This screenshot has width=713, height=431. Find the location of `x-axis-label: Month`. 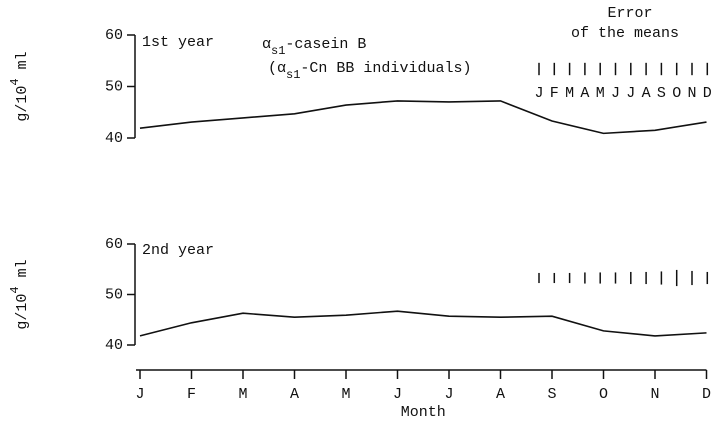

x-axis-label: Month is located at coordinates (423, 412).